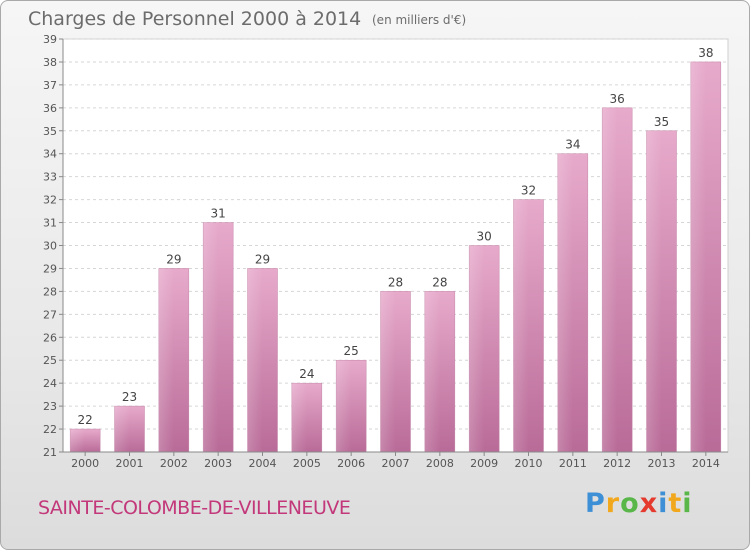  I want to click on value-label: 36, so click(617, 99).